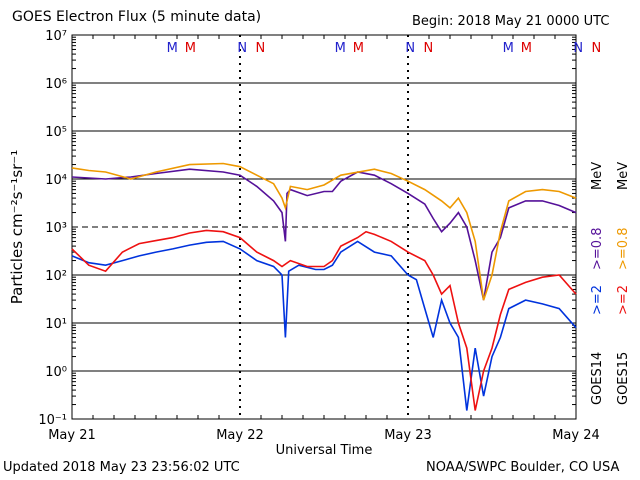  Describe the element at coordinates (72, 435) in the screenshot. I see `x-tick-label: May 21` at that location.